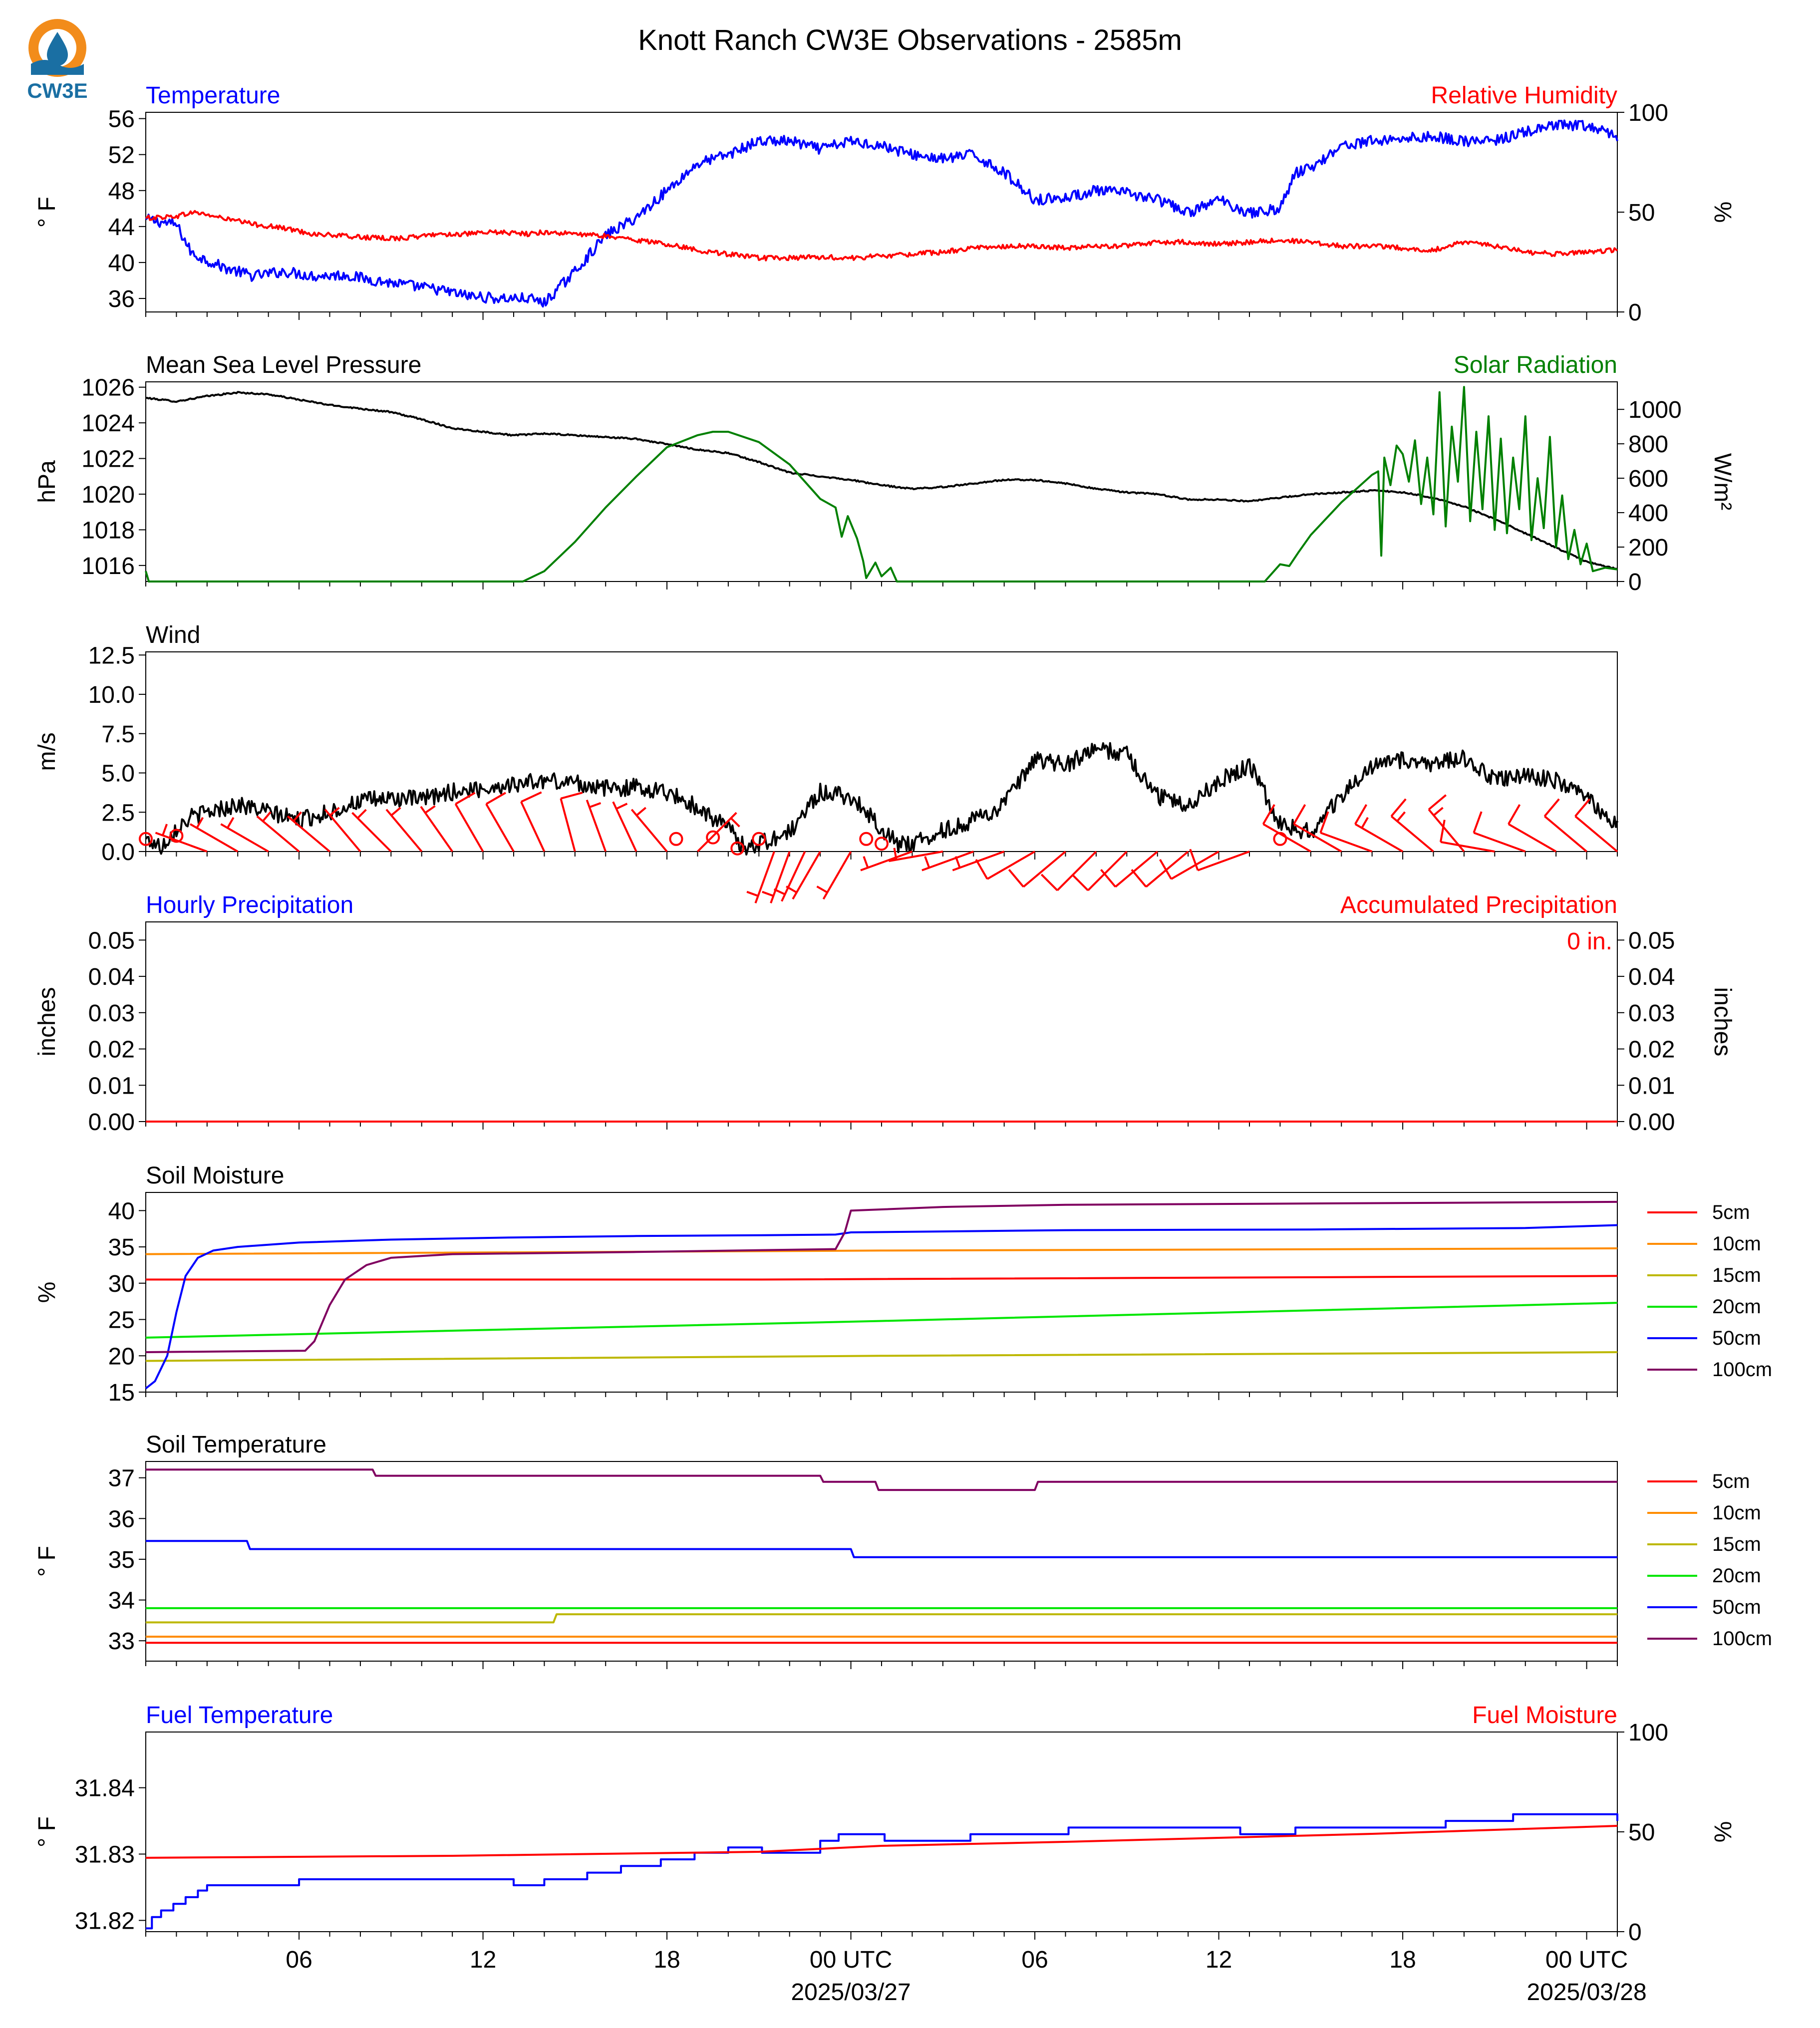 The width and height of the screenshot is (1820, 2028). I want to click on series-line-50cm, so click(881, 1549).